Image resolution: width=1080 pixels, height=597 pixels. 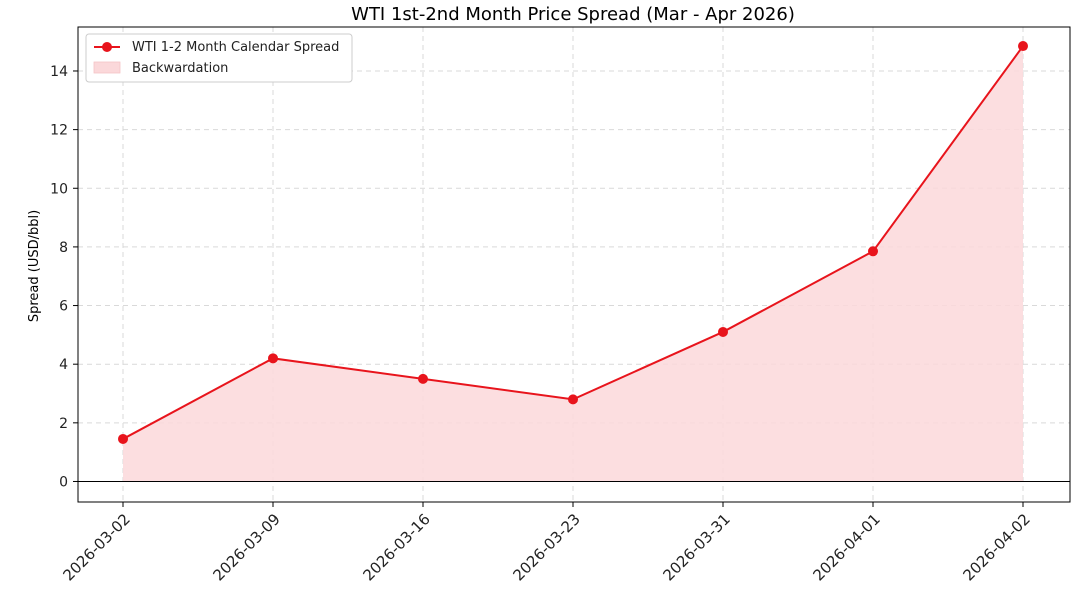 I want to click on y-axis-label: Spread (USD/bbl), so click(x=34, y=266).